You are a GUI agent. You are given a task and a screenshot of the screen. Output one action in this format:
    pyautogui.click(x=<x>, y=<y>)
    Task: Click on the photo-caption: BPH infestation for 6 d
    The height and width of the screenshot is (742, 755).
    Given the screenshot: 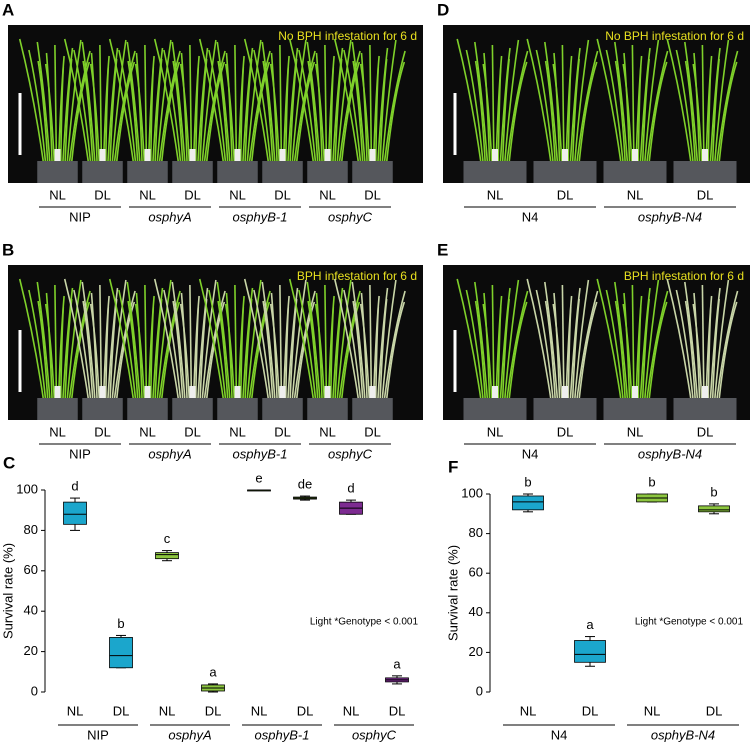 What is the action you would take?
    pyautogui.click(x=684, y=276)
    